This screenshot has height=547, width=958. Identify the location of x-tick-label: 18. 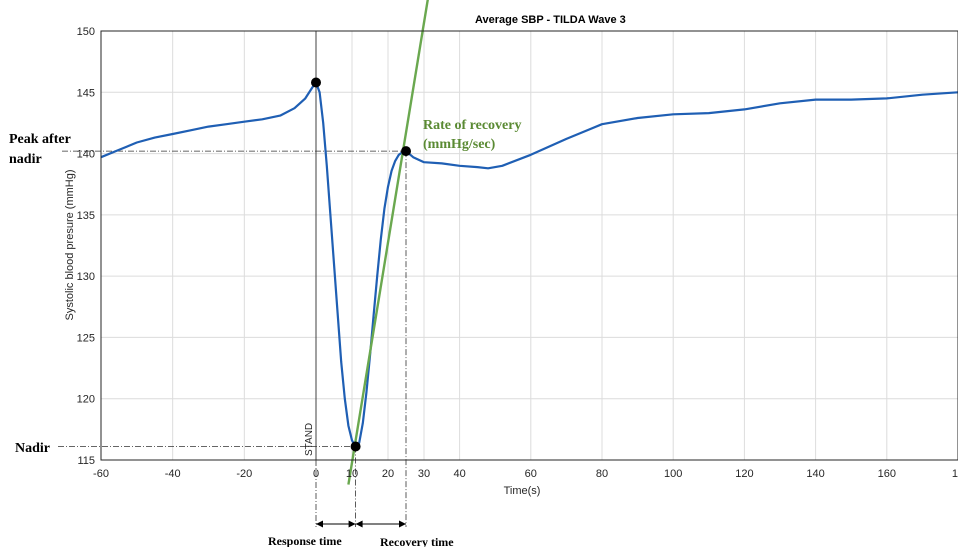
(955, 474).